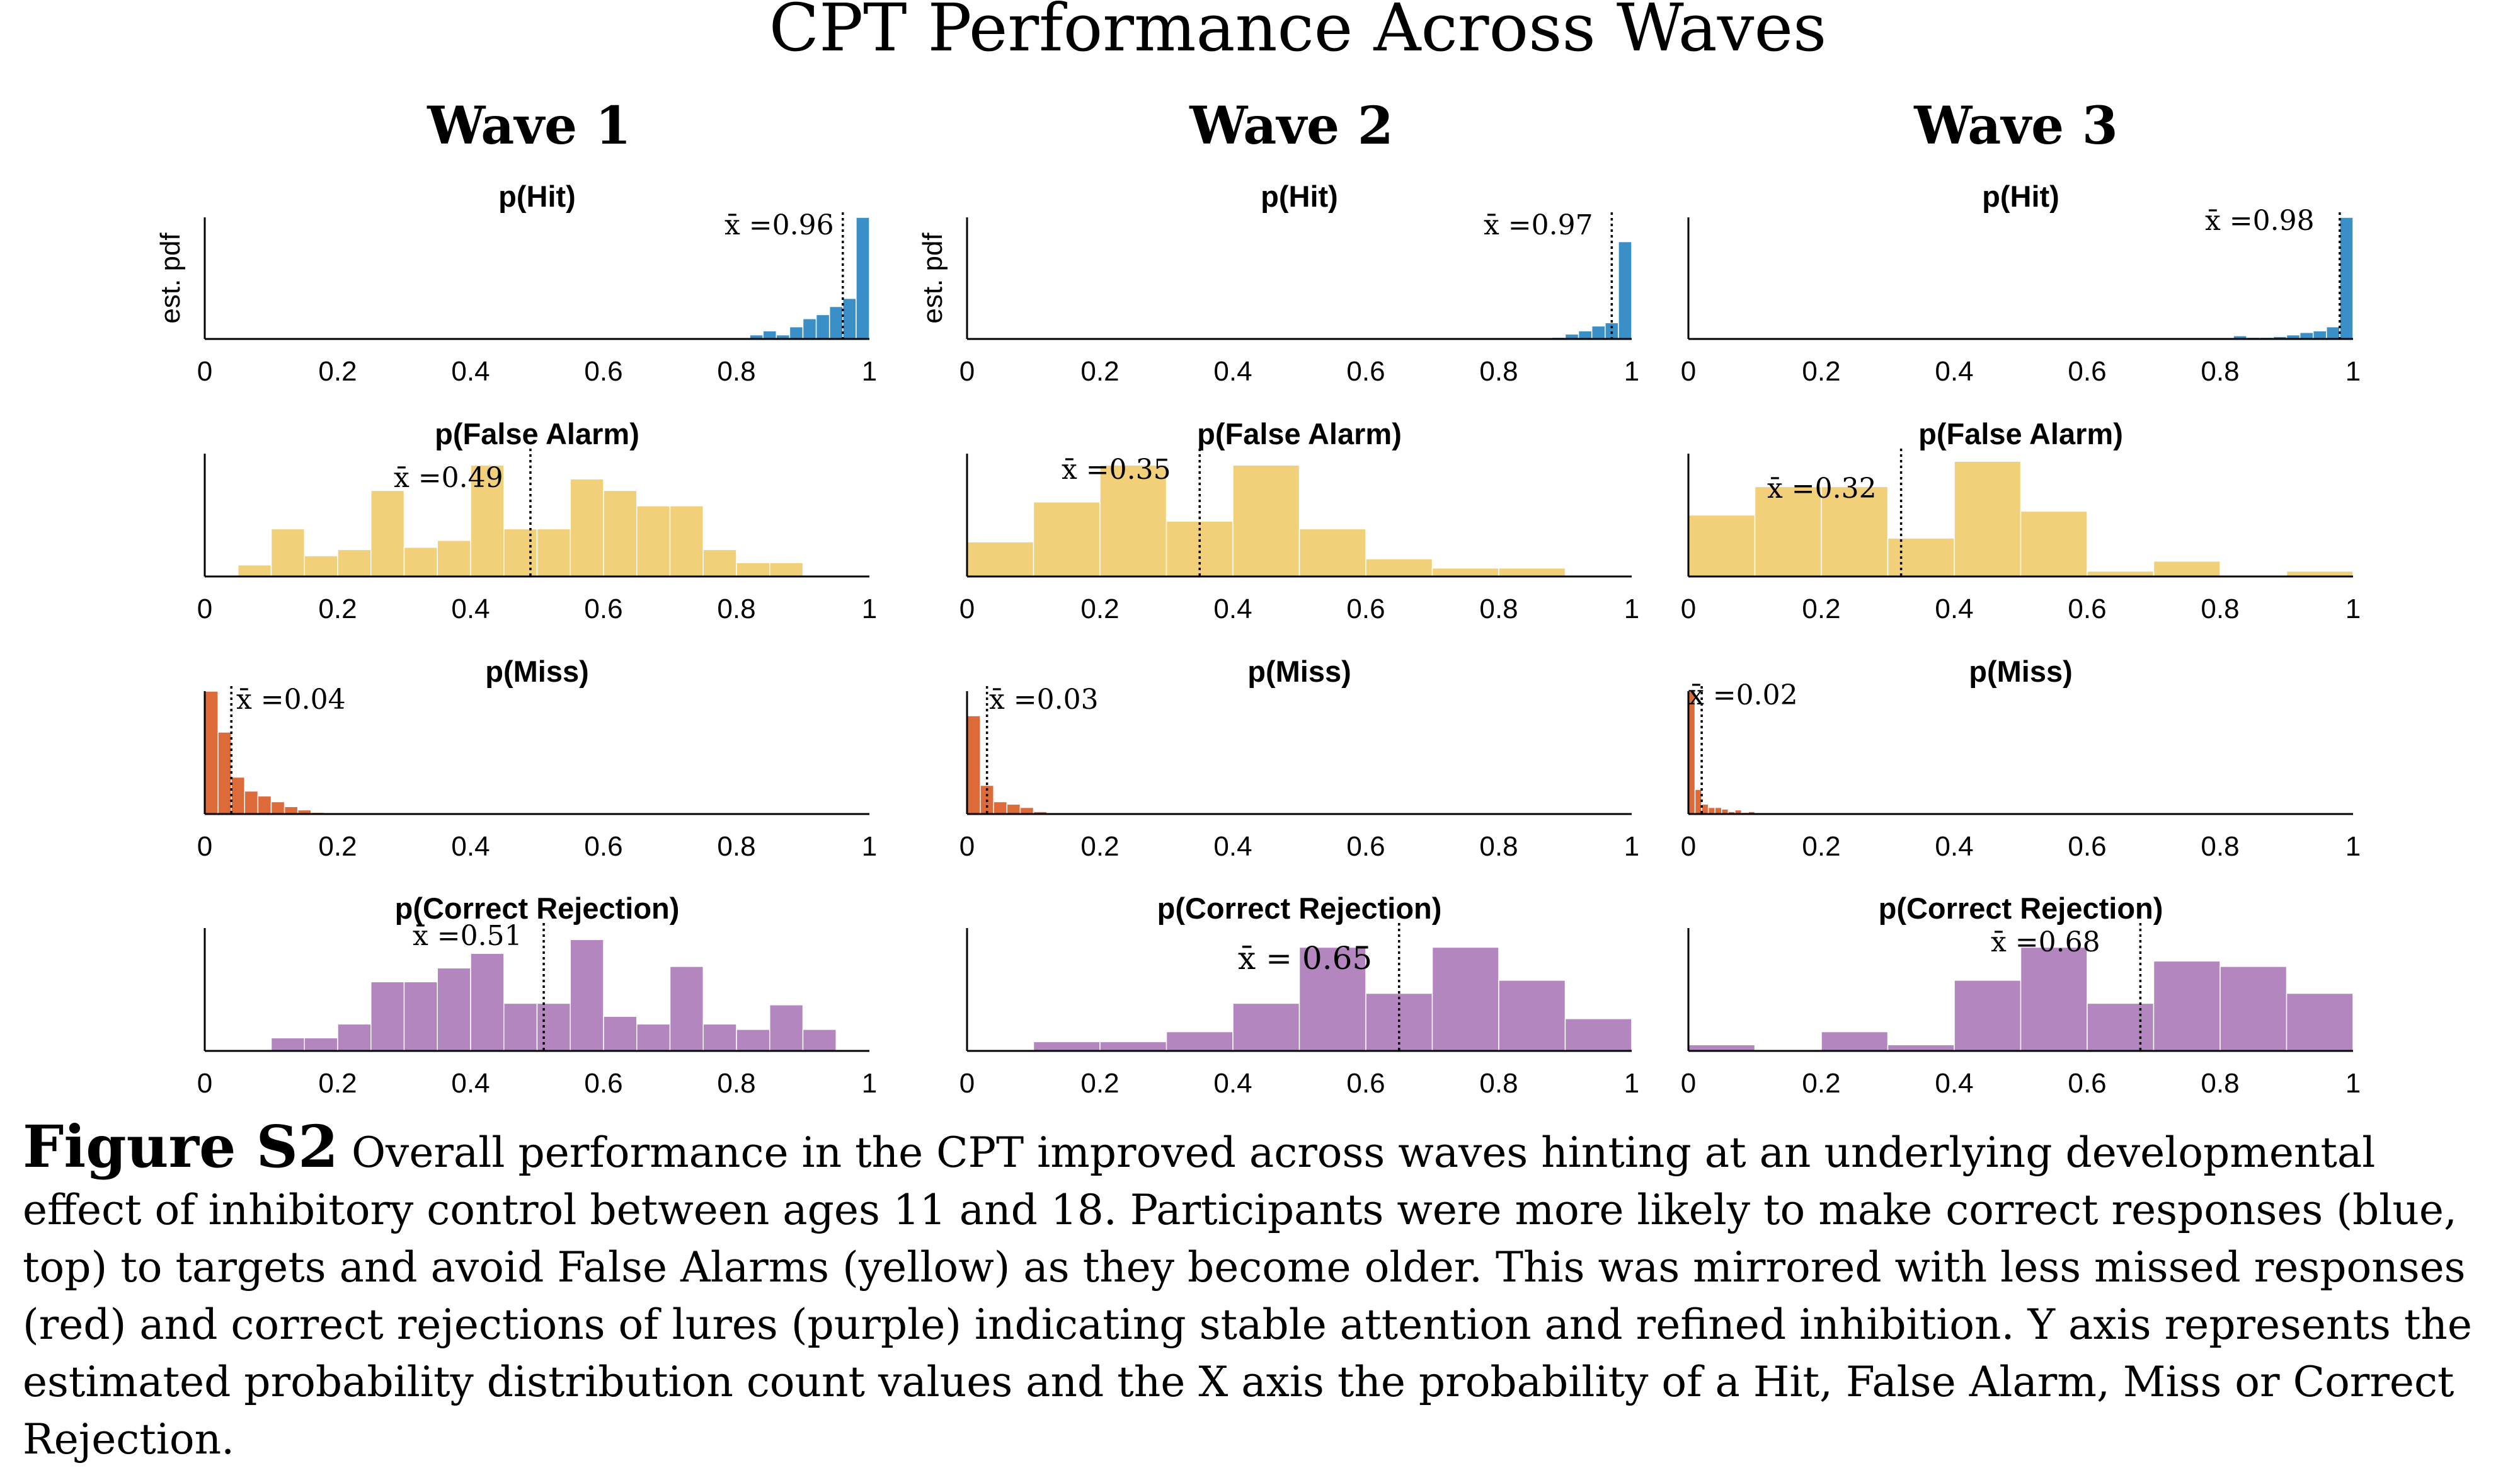  I want to click on mean-label: x̄ =0.02, so click(1743, 695).